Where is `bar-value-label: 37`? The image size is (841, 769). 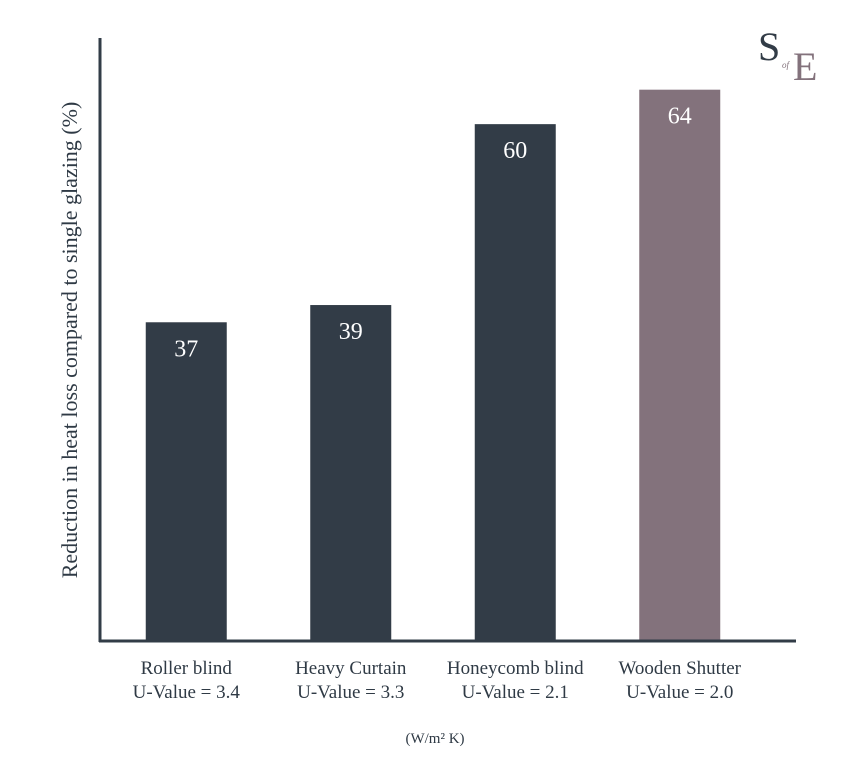 bar-value-label: 37 is located at coordinates (186, 349).